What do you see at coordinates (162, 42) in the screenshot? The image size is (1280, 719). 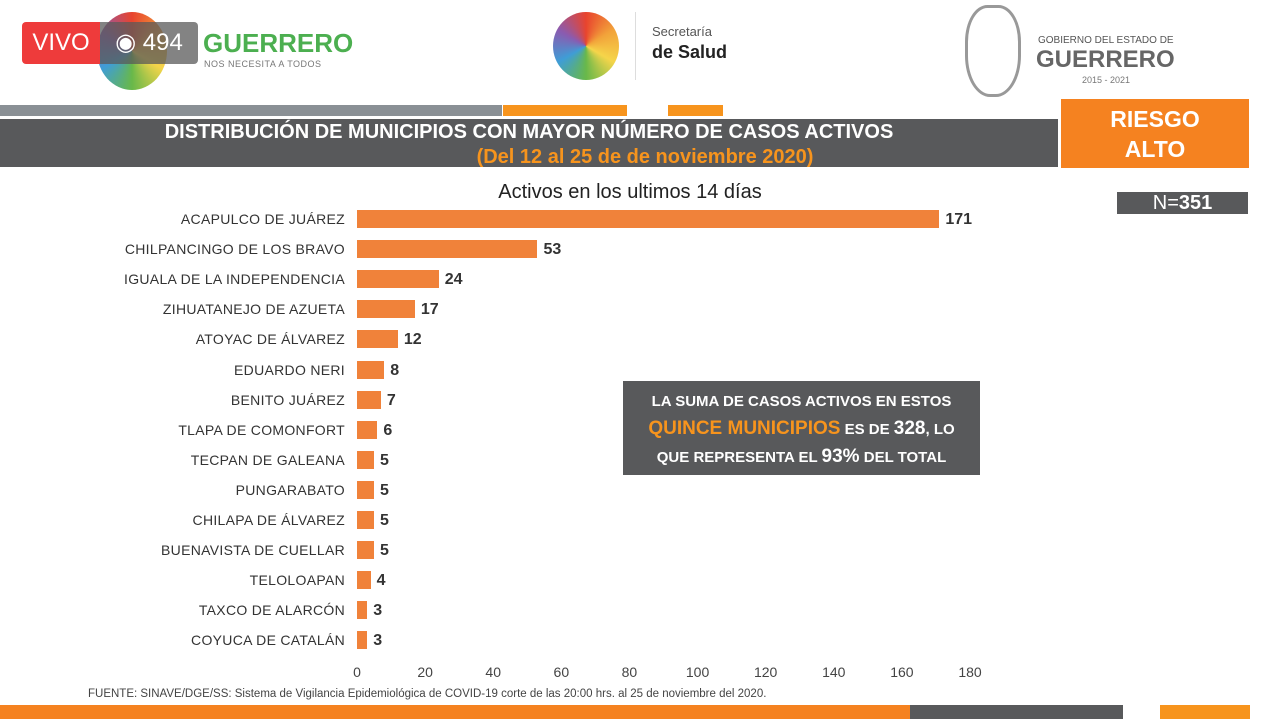 I see `viewer-count-value: 494` at bounding box center [162, 42].